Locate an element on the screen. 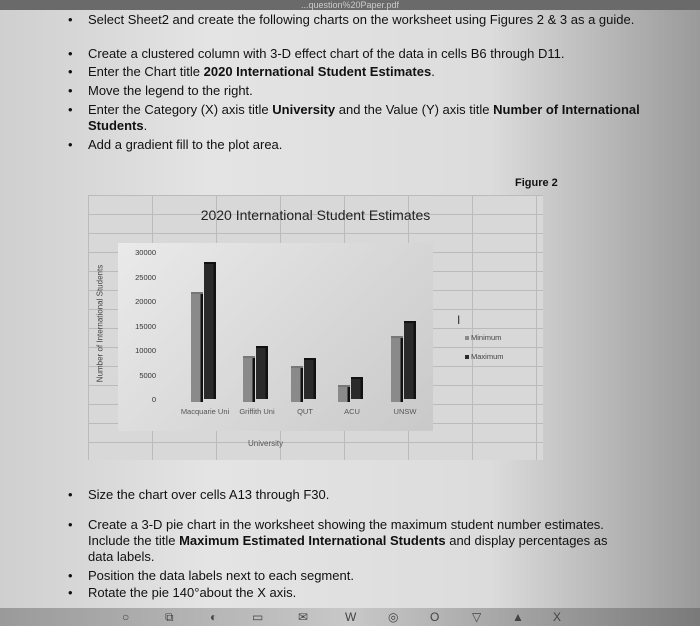 This screenshot has height=626, width=700. photos-icon: ▲ is located at coordinates (518, 617).